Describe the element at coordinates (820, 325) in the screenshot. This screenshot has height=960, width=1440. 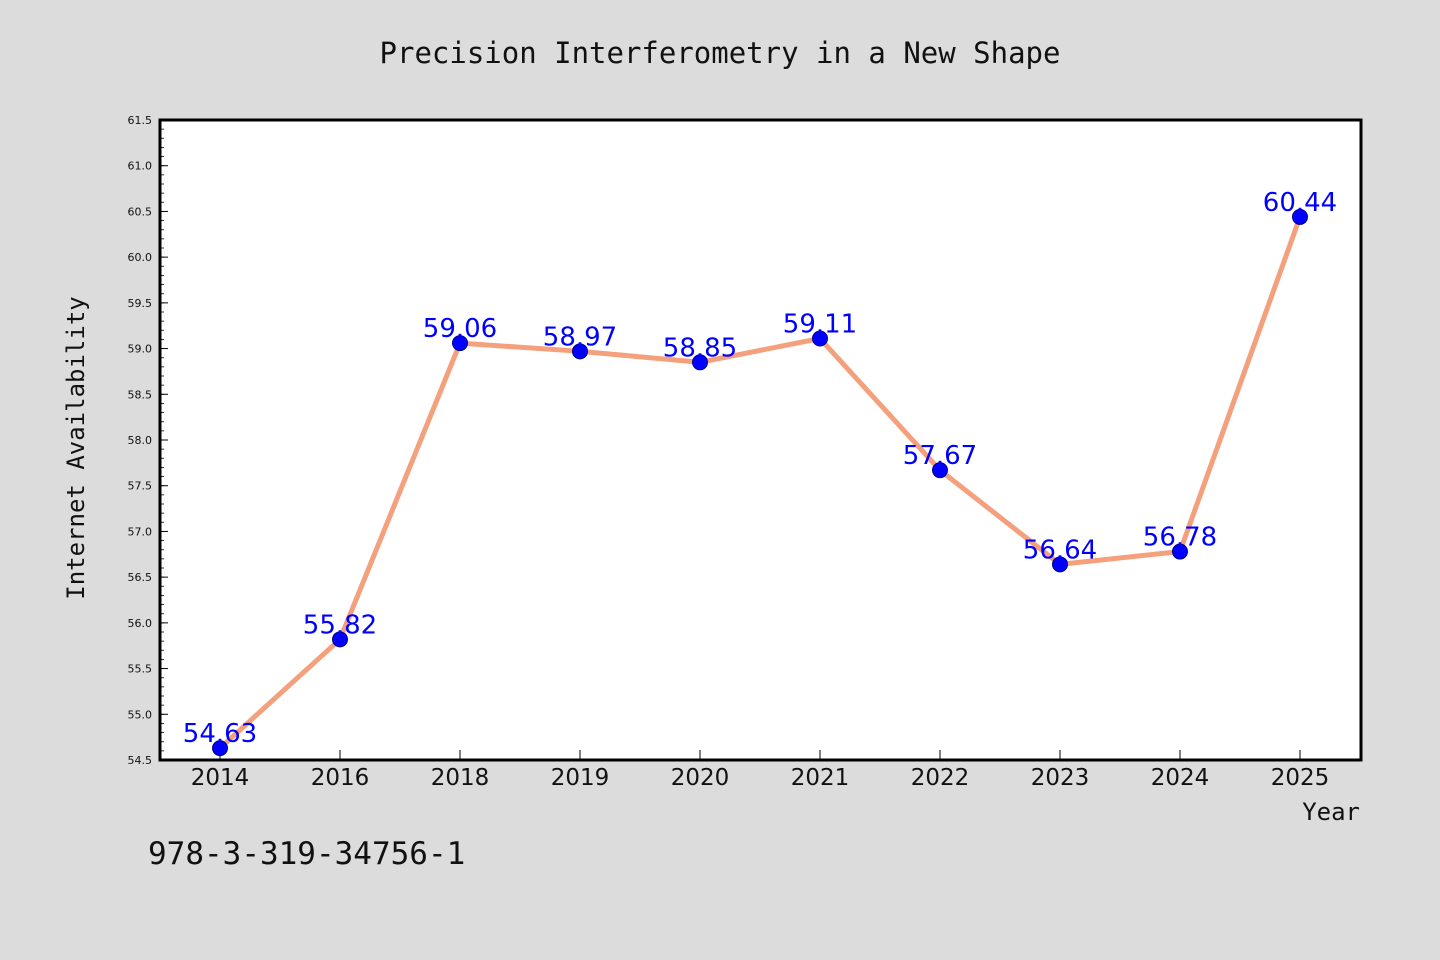
I see `data-label-2021: 59.11` at that location.